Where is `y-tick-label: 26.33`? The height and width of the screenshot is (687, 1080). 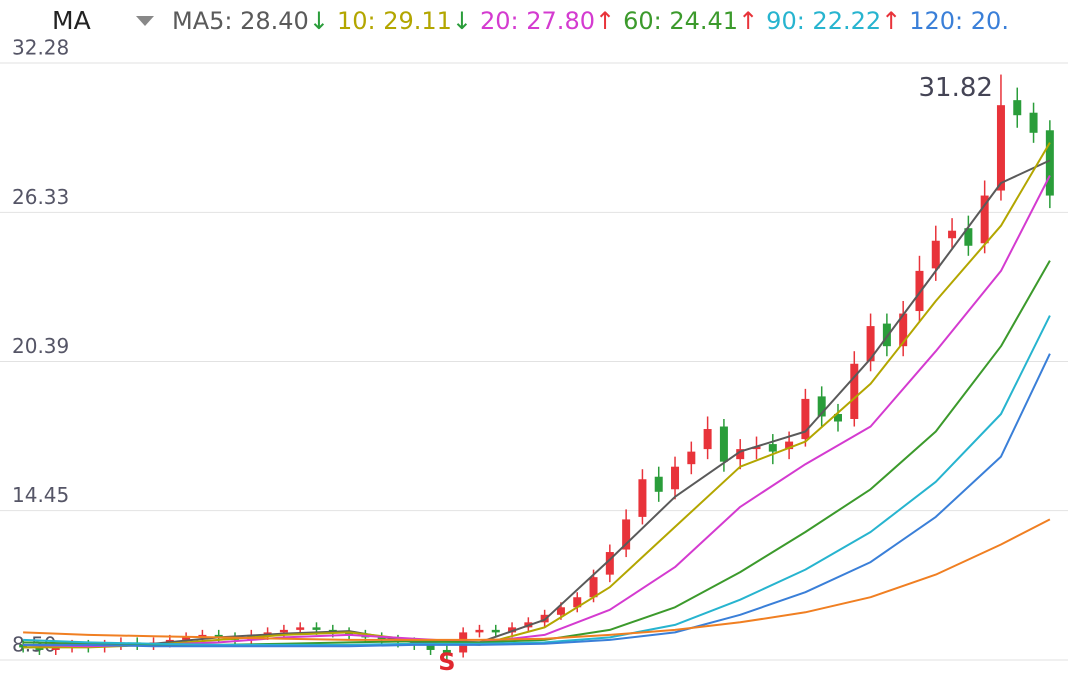
y-tick-label: 26.33 is located at coordinates (40, 197).